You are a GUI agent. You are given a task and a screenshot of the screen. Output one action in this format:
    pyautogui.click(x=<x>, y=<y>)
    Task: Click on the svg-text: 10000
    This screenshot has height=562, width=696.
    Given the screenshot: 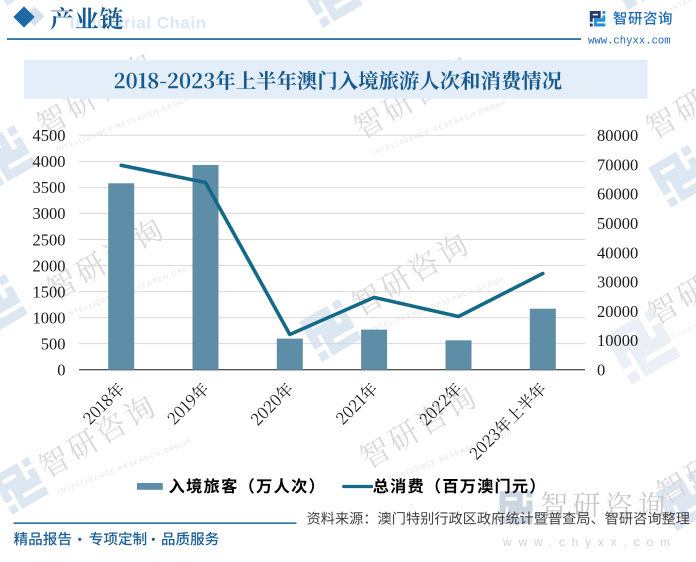 What is the action you would take?
    pyautogui.click(x=617, y=340)
    